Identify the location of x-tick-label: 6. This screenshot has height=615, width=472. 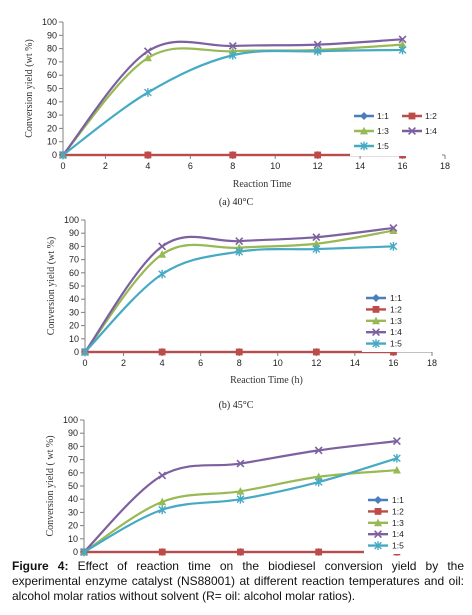
(190, 166).